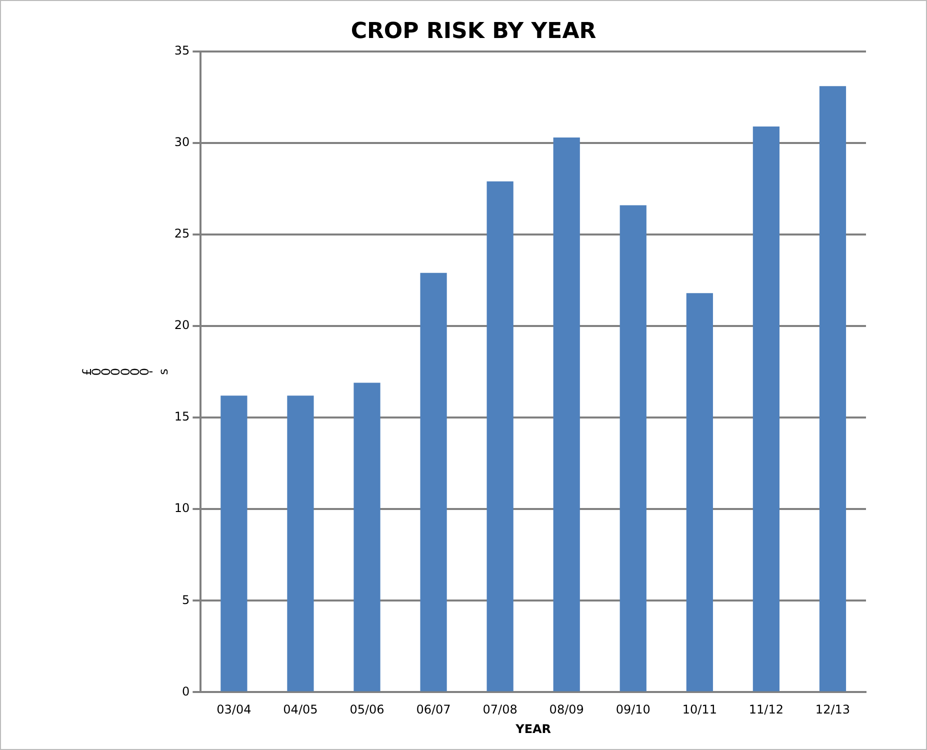 This screenshot has height=750, width=927. What do you see at coordinates (633, 709) in the screenshot?
I see `x-tick-label: 09/10` at bounding box center [633, 709].